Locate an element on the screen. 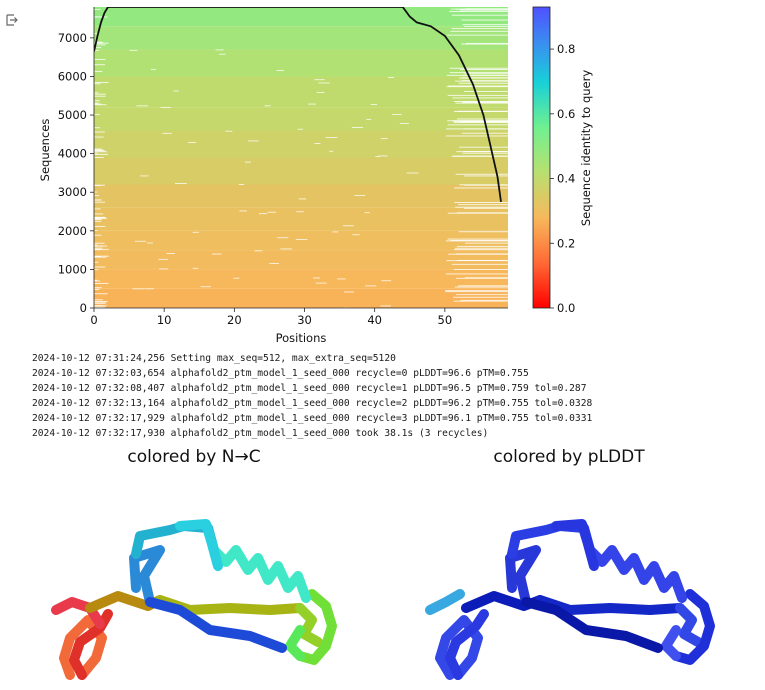  y-tick-label: 6000 is located at coordinates (72, 76).